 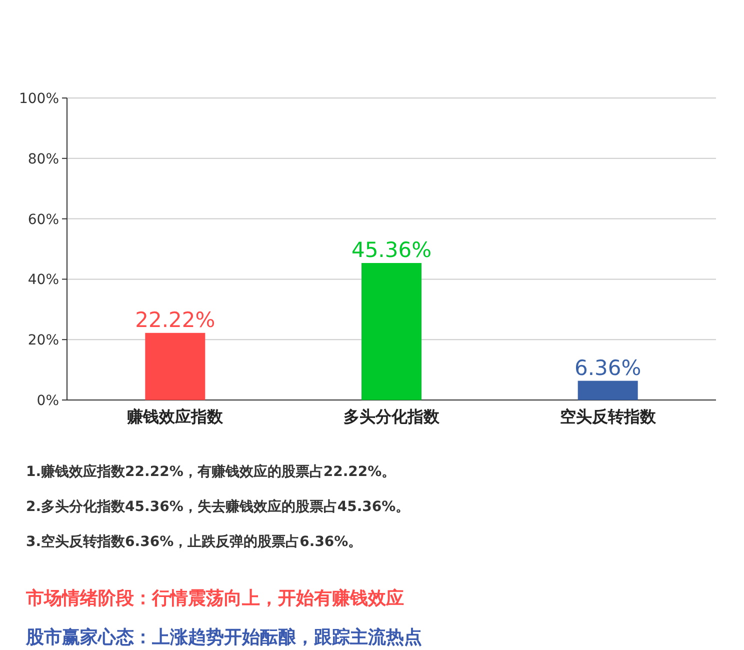 What do you see at coordinates (608, 416) in the screenshot?
I see `x-tick-label: 空头反转指数` at bounding box center [608, 416].